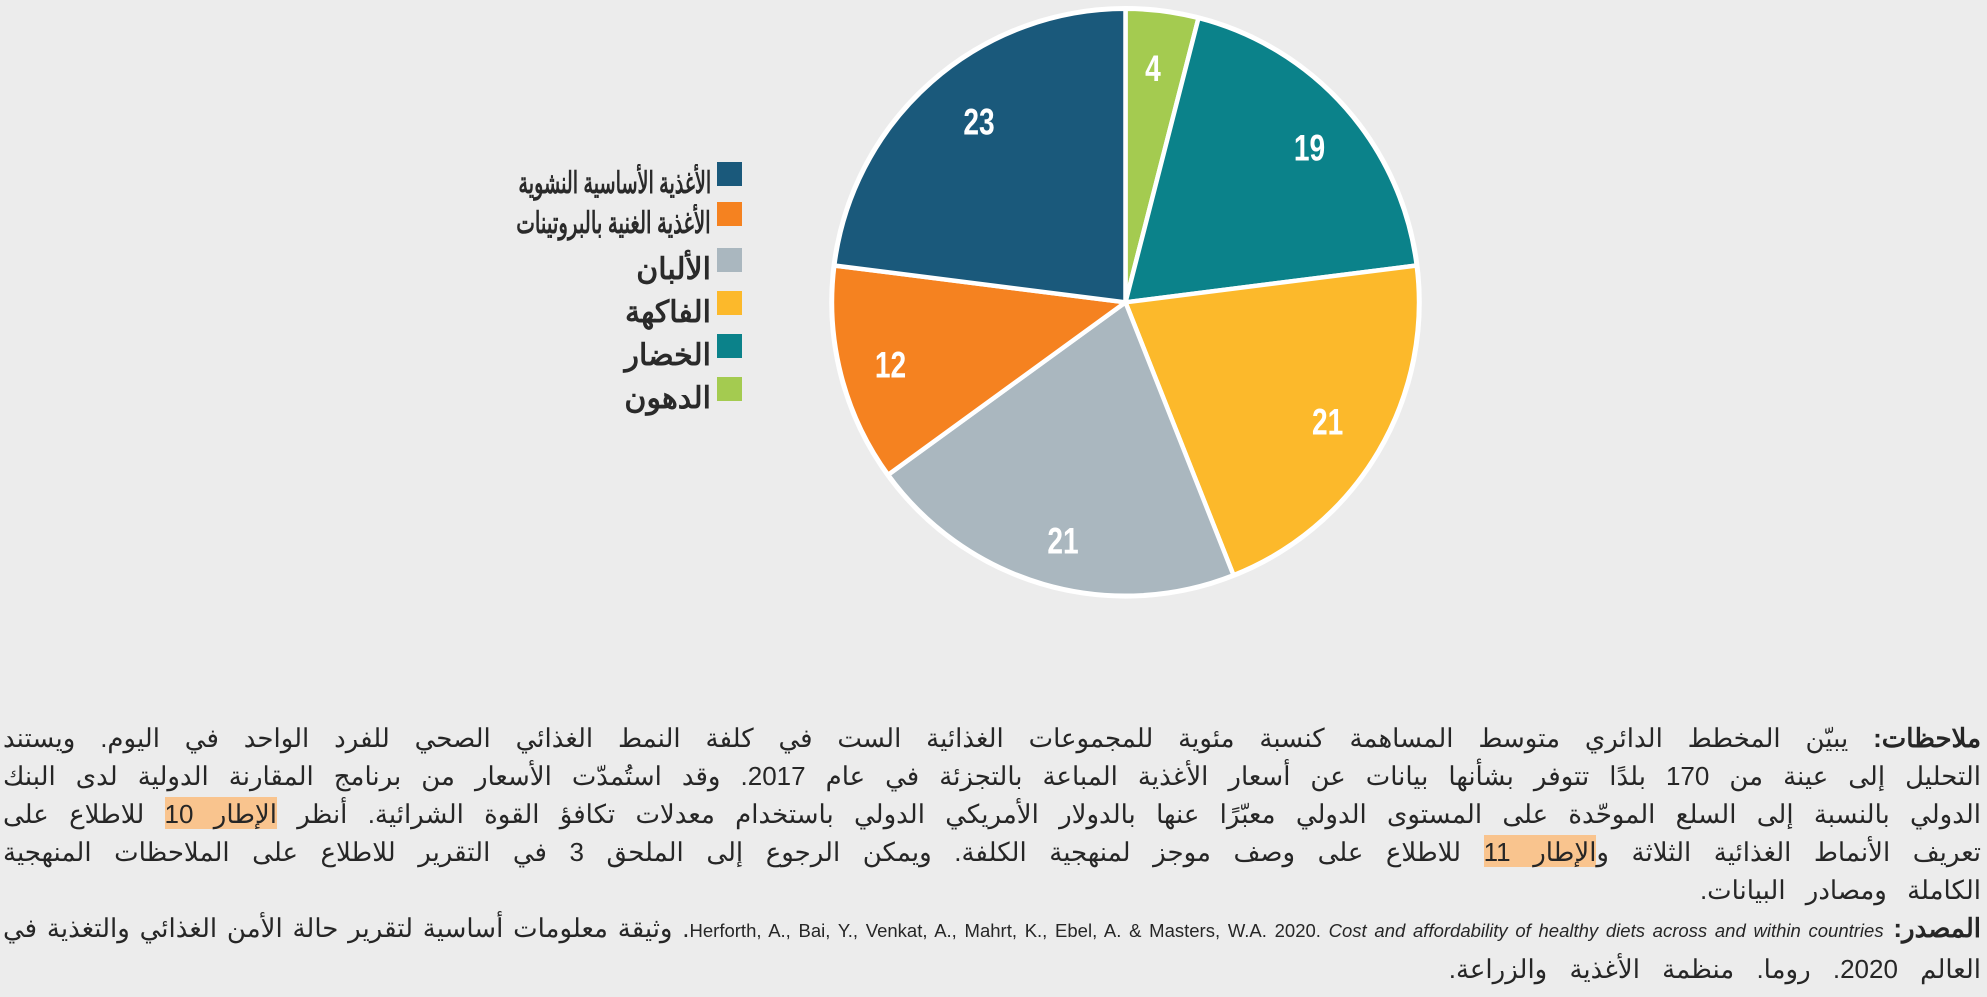 The width and height of the screenshot is (1987, 997). What do you see at coordinates (978, 122) in the screenshot?
I see `svg-text: 23` at bounding box center [978, 122].